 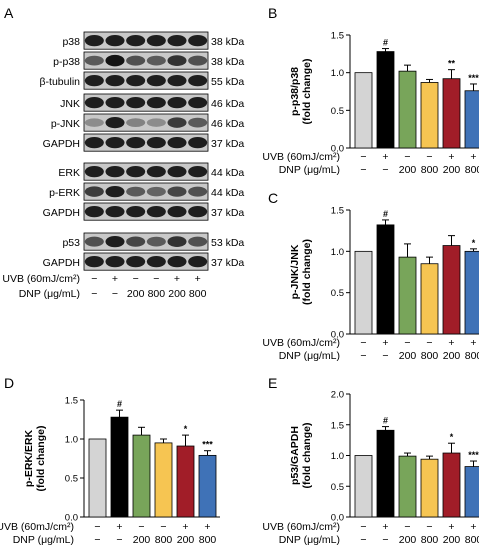 What do you see at coordinates (70, 104) in the screenshot?
I see `blot-protein-label: JNK` at bounding box center [70, 104].